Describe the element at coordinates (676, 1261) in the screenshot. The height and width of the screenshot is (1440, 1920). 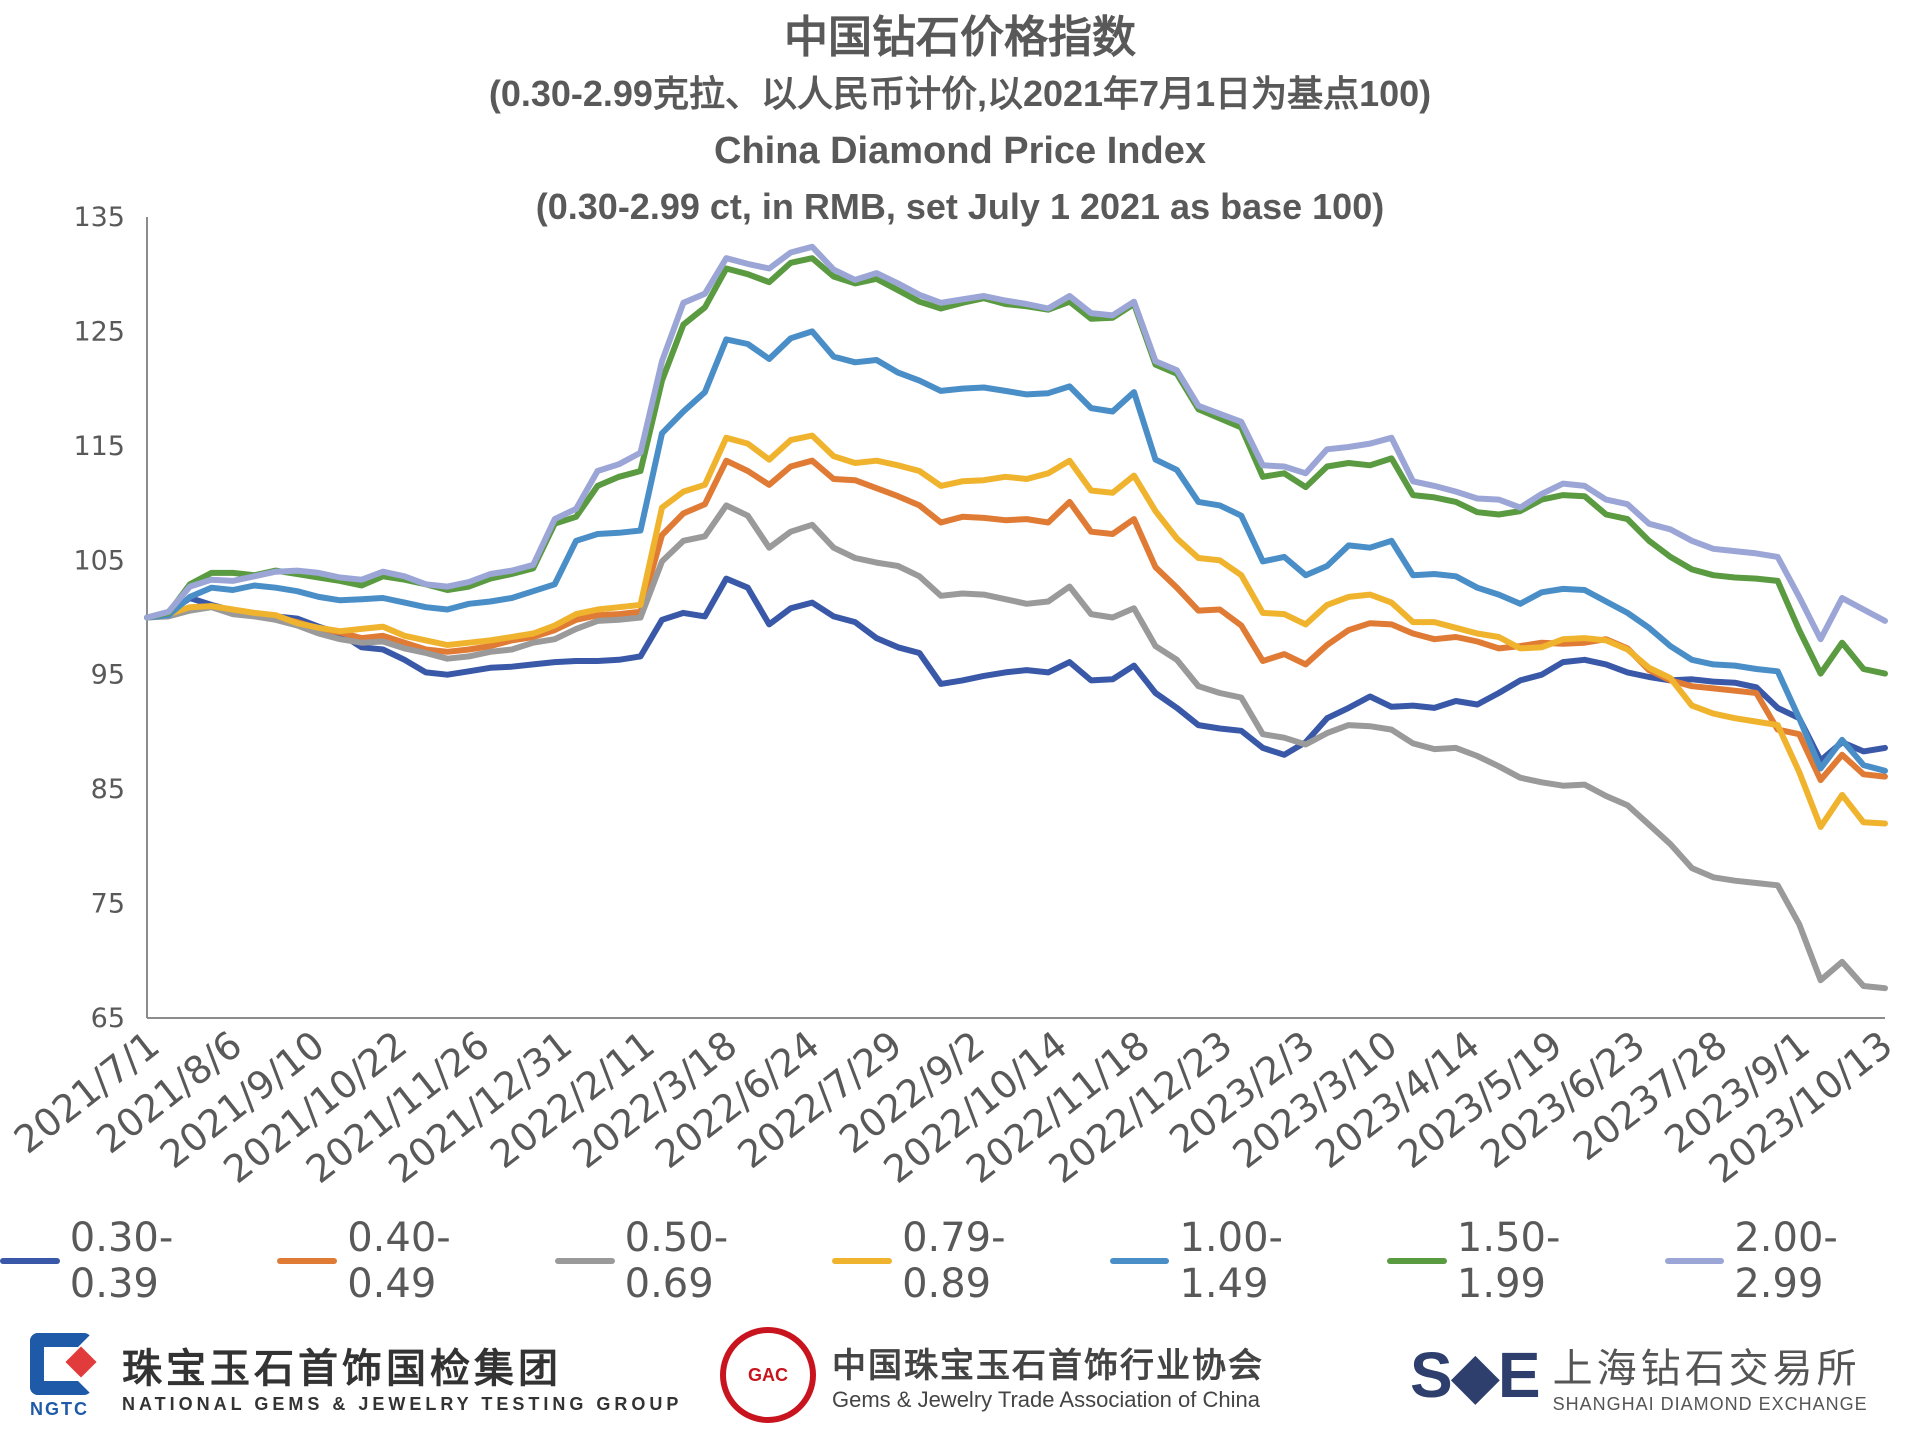
I see `legend-label: 0.50-0.69` at that location.